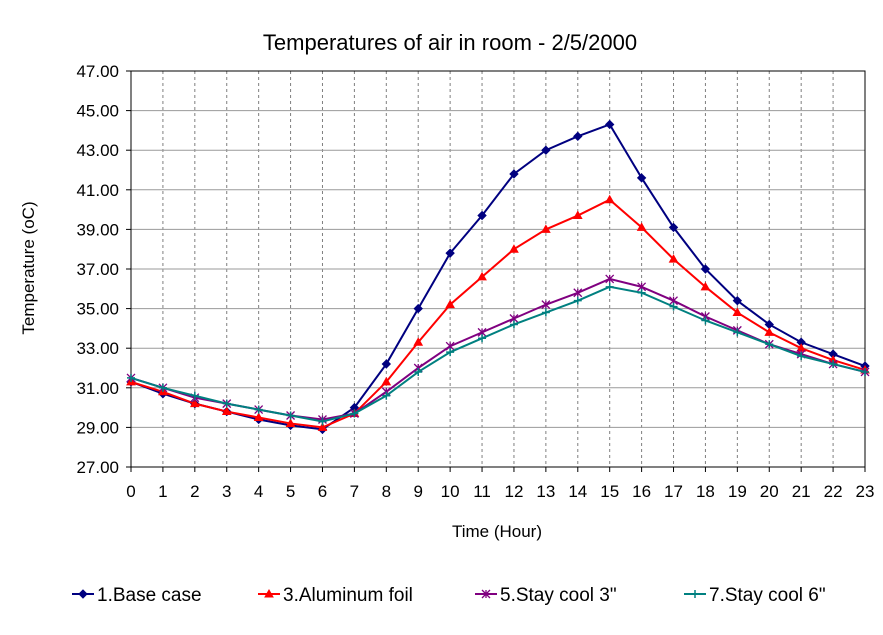 The width and height of the screenshot is (883, 635). I want to click on y-tick-label: 29.00, so click(97, 427).